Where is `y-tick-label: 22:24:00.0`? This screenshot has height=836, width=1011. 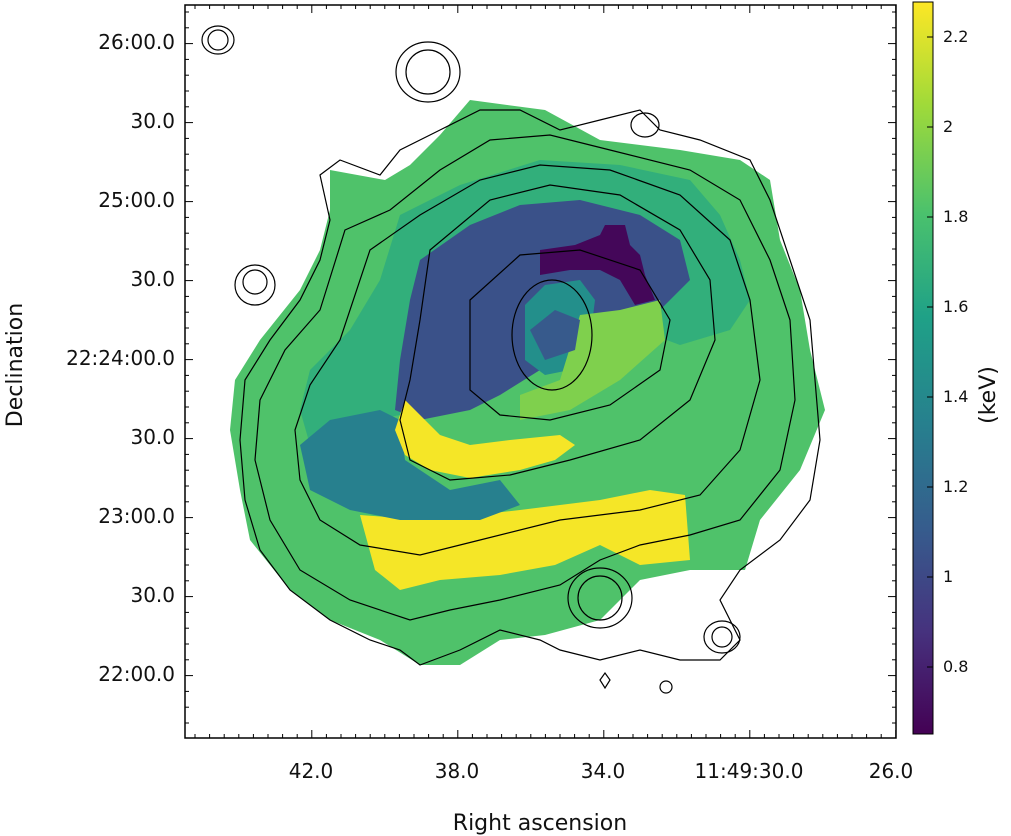
y-tick-label: 22:24:00.0 is located at coordinates (120, 358).